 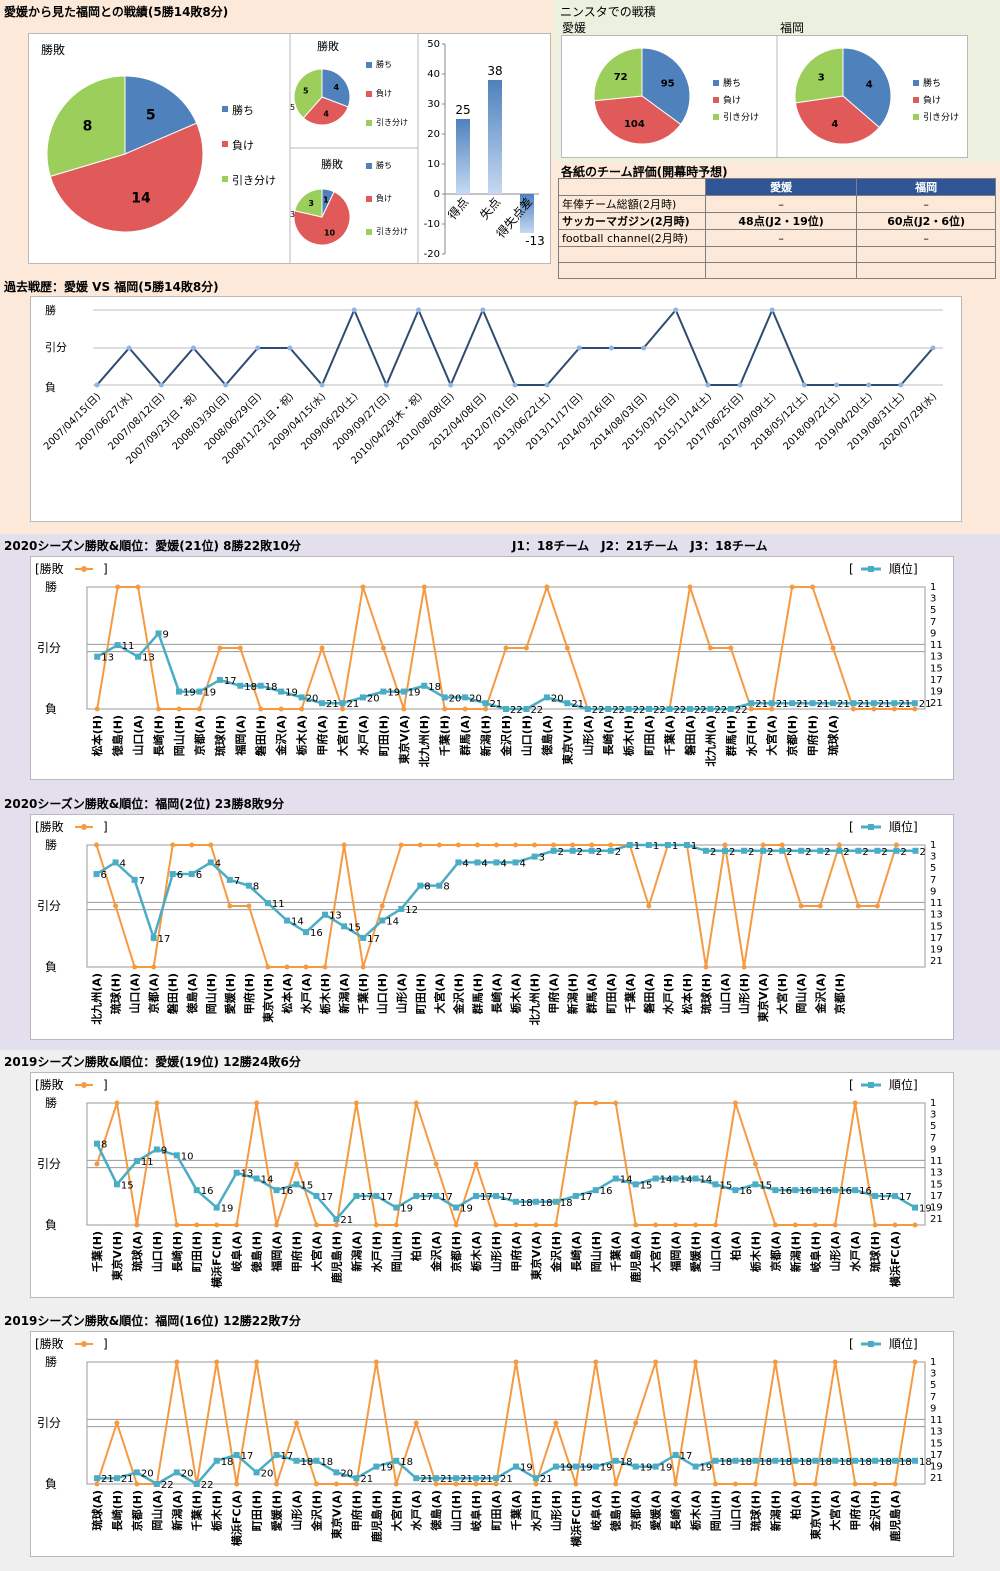 What do you see at coordinates (936, 1161) in the screenshot?
I see `rank-tick-label: 11` at bounding box center [936, 1161].